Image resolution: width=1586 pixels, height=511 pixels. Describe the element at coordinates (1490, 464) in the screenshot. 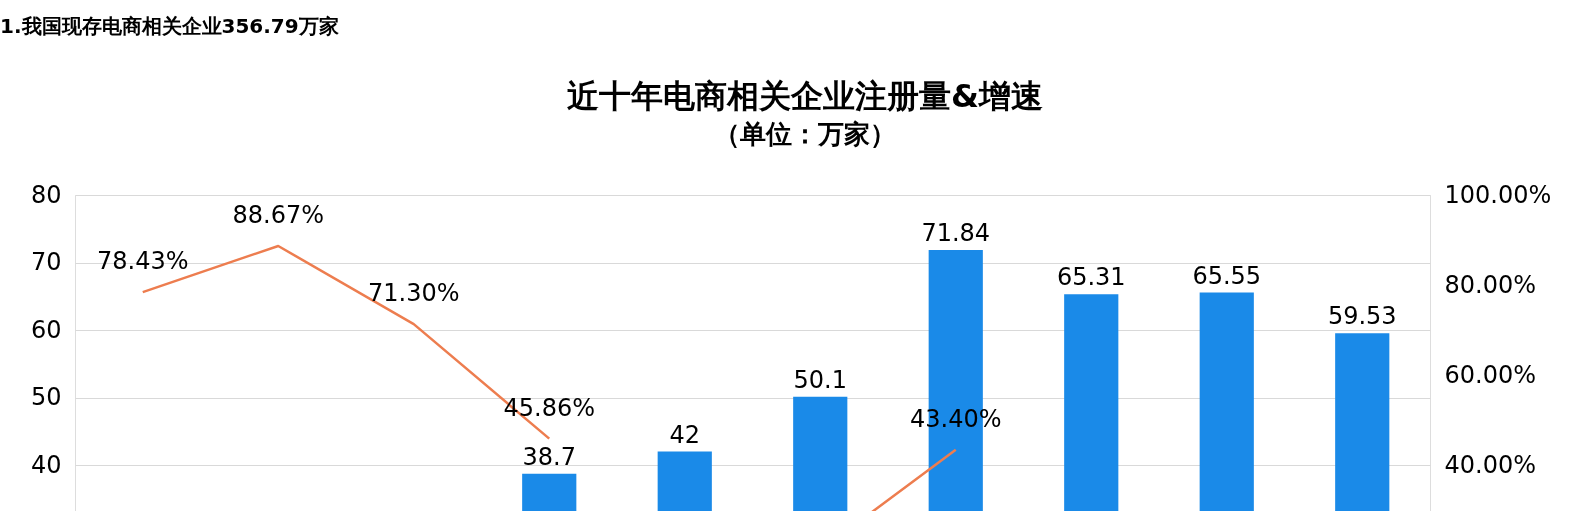

I see `y2-tick-label: 40.00%` at that location.